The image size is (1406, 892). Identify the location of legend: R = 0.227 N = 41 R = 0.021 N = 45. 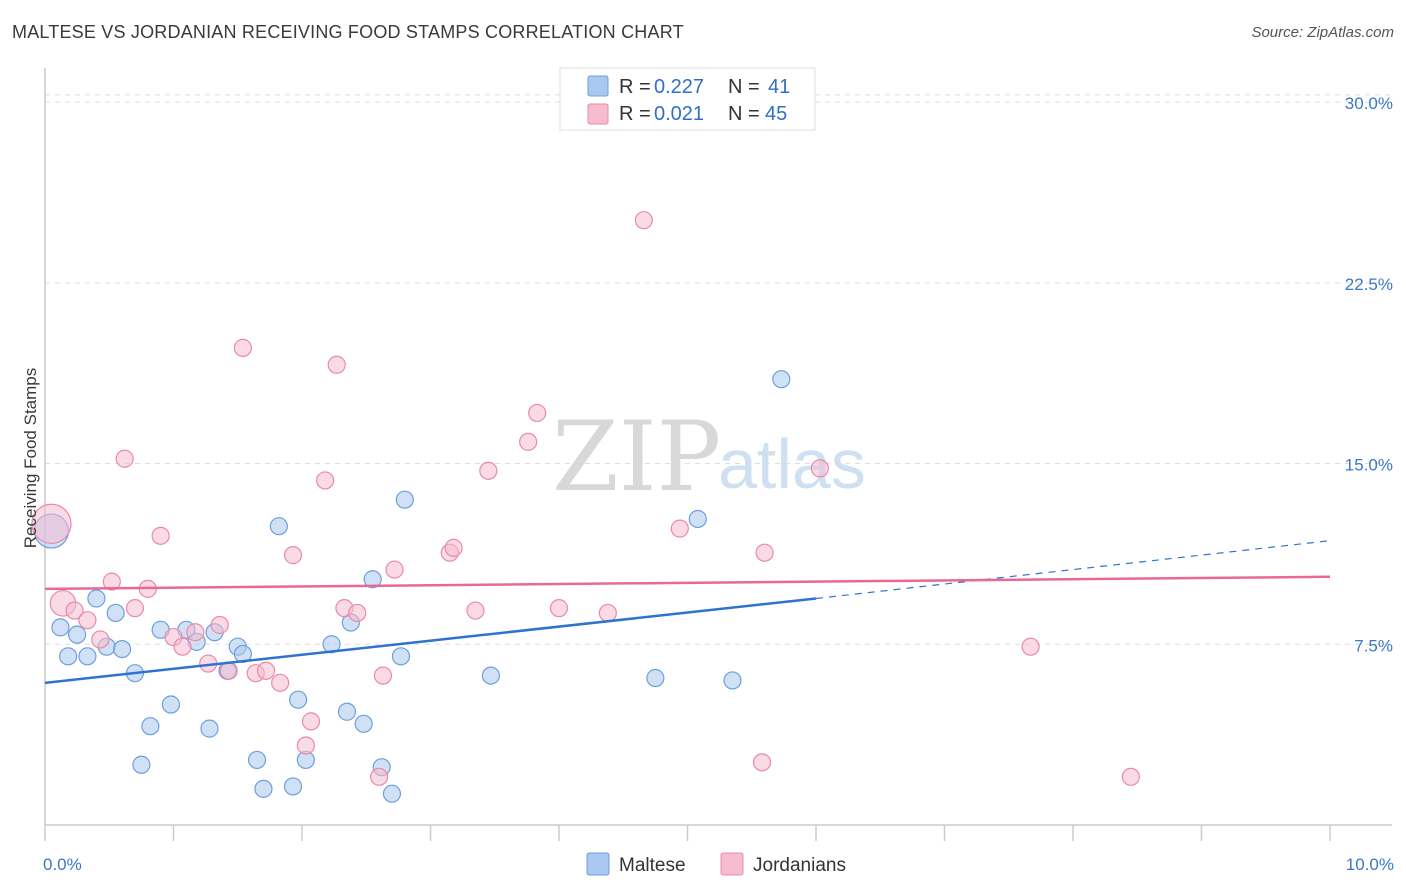
(687, 99).